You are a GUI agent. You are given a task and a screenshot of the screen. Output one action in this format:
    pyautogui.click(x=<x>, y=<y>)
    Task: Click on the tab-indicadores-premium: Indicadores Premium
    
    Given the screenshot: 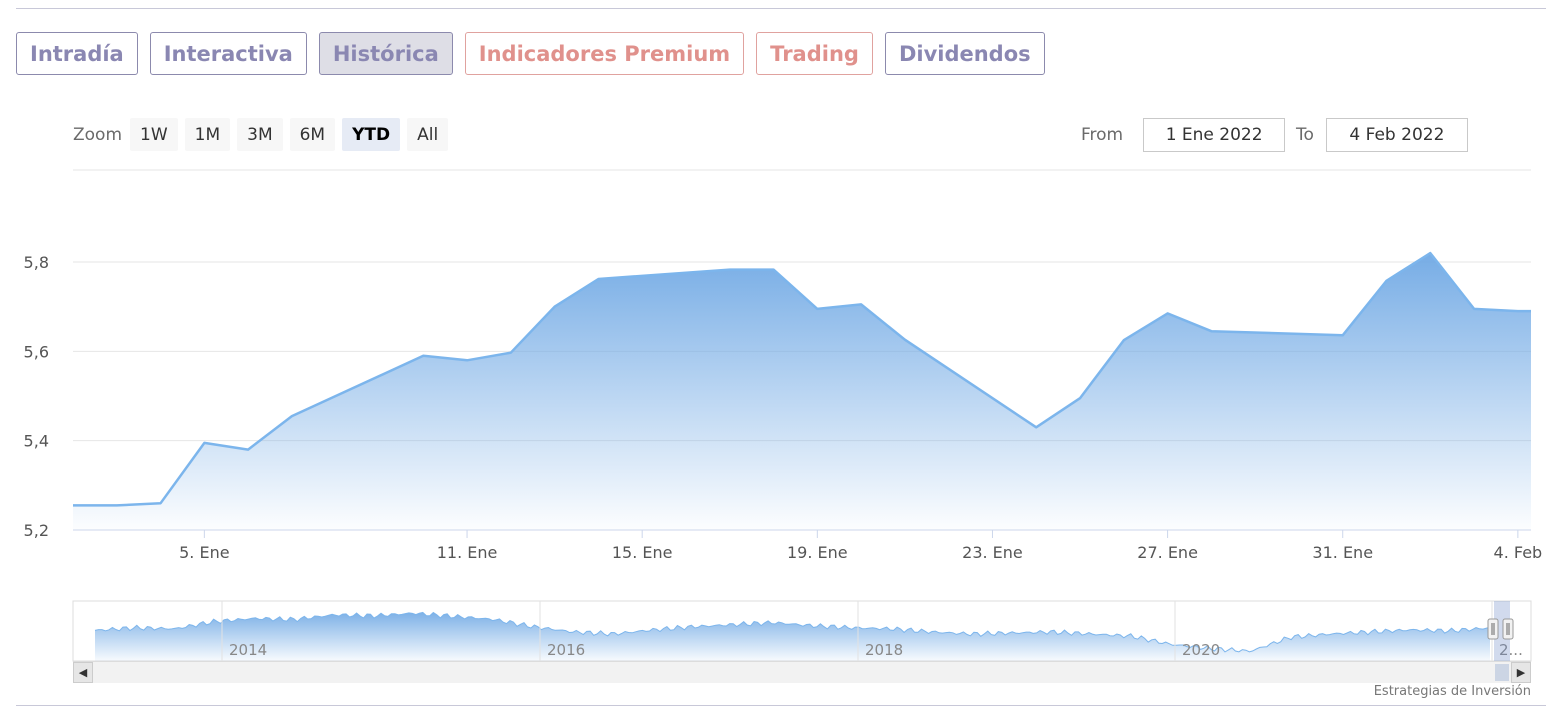 What is the action you would take?
    pyautogui.click(x=604, y=53)
    